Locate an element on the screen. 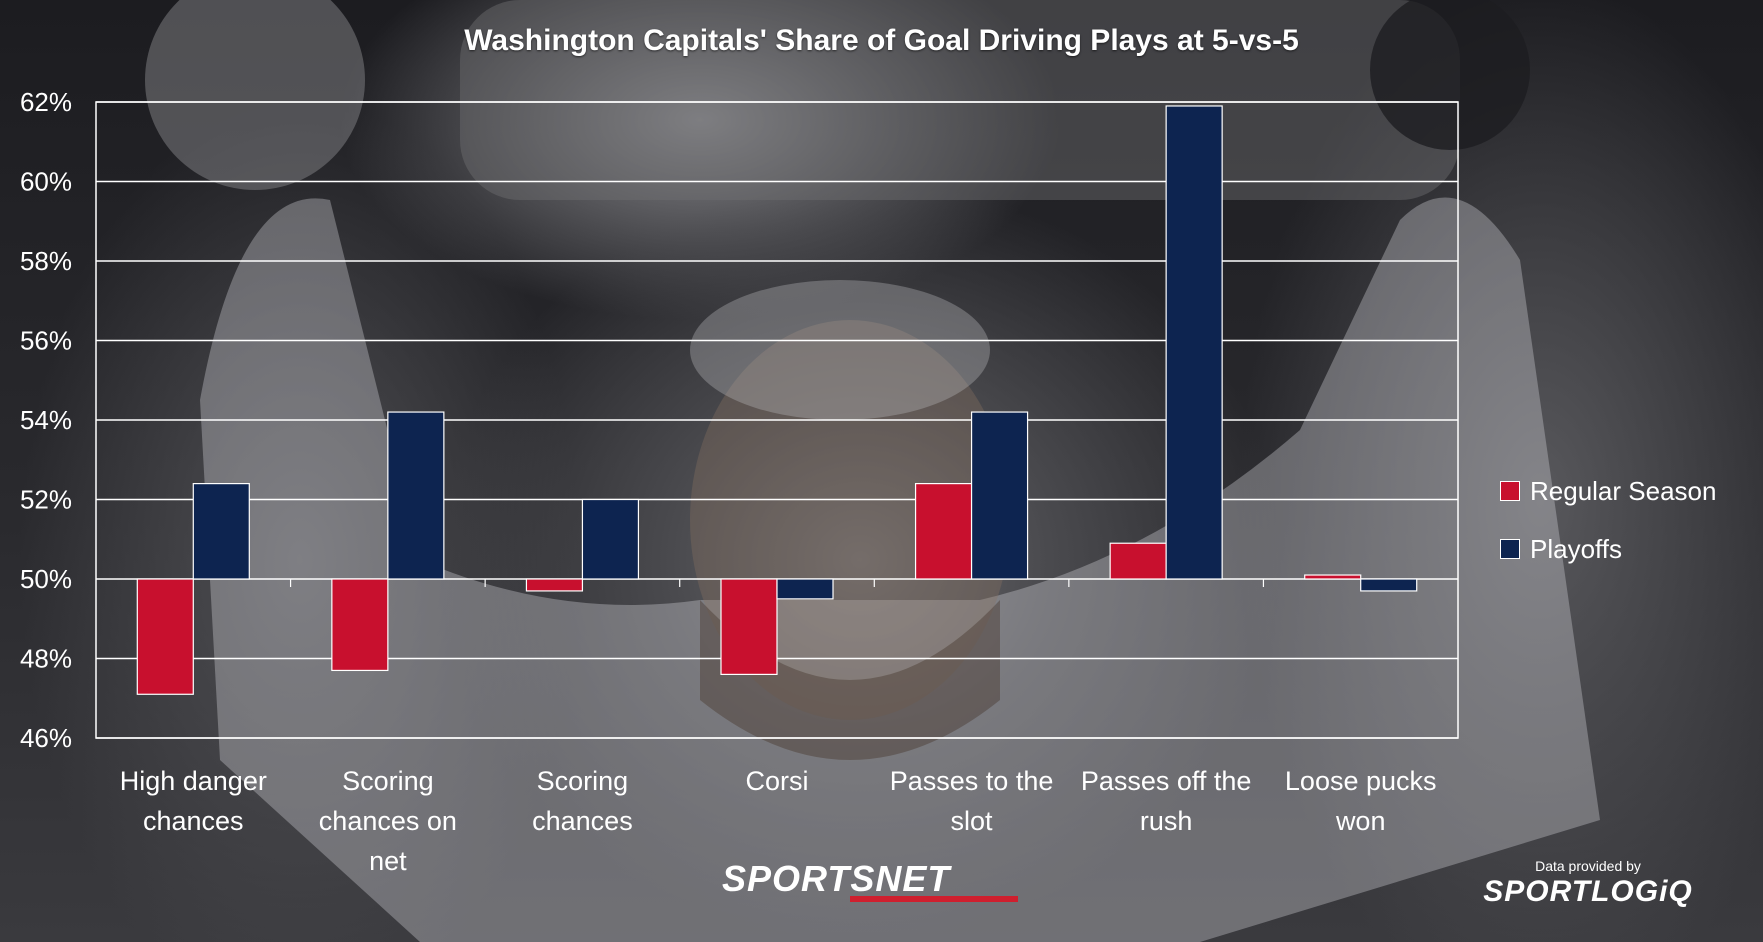 The height and width of the screenshot is (942, 1763). sportsnet-logo: SPORTSNET is located at coordinates (836, 878).